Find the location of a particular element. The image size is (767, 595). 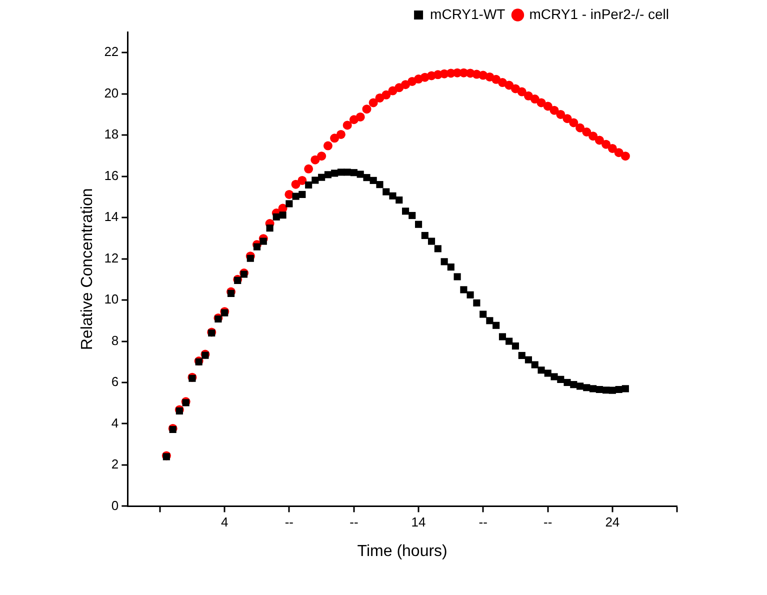

y-tick-label: 10 is located at coordinates (111, 299).